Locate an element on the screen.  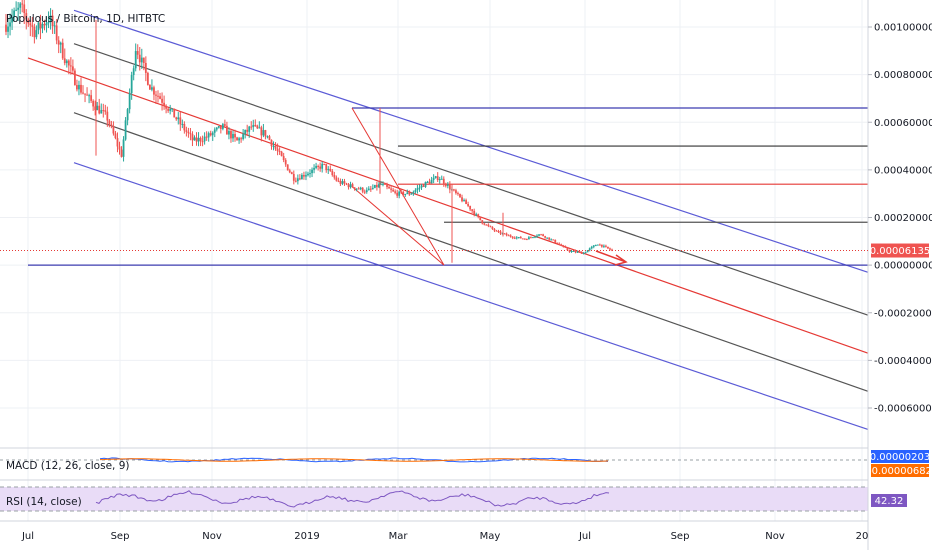
y-tick-label: 0.00000000 is located at coordinates (903, 266).